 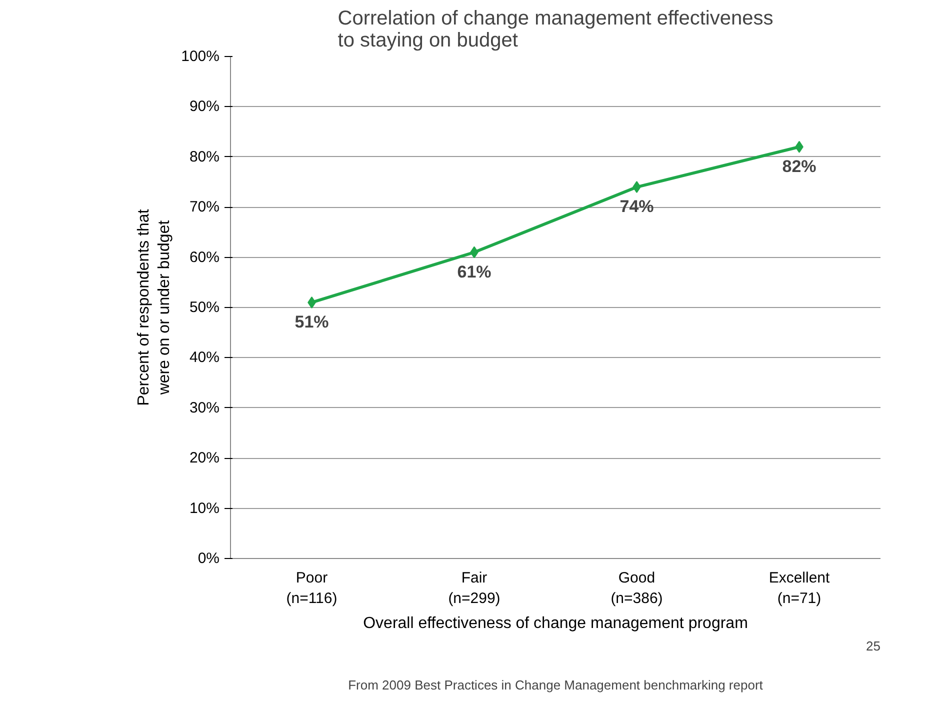 I want to click on data-label: 74%, so click(x=637, y=206).